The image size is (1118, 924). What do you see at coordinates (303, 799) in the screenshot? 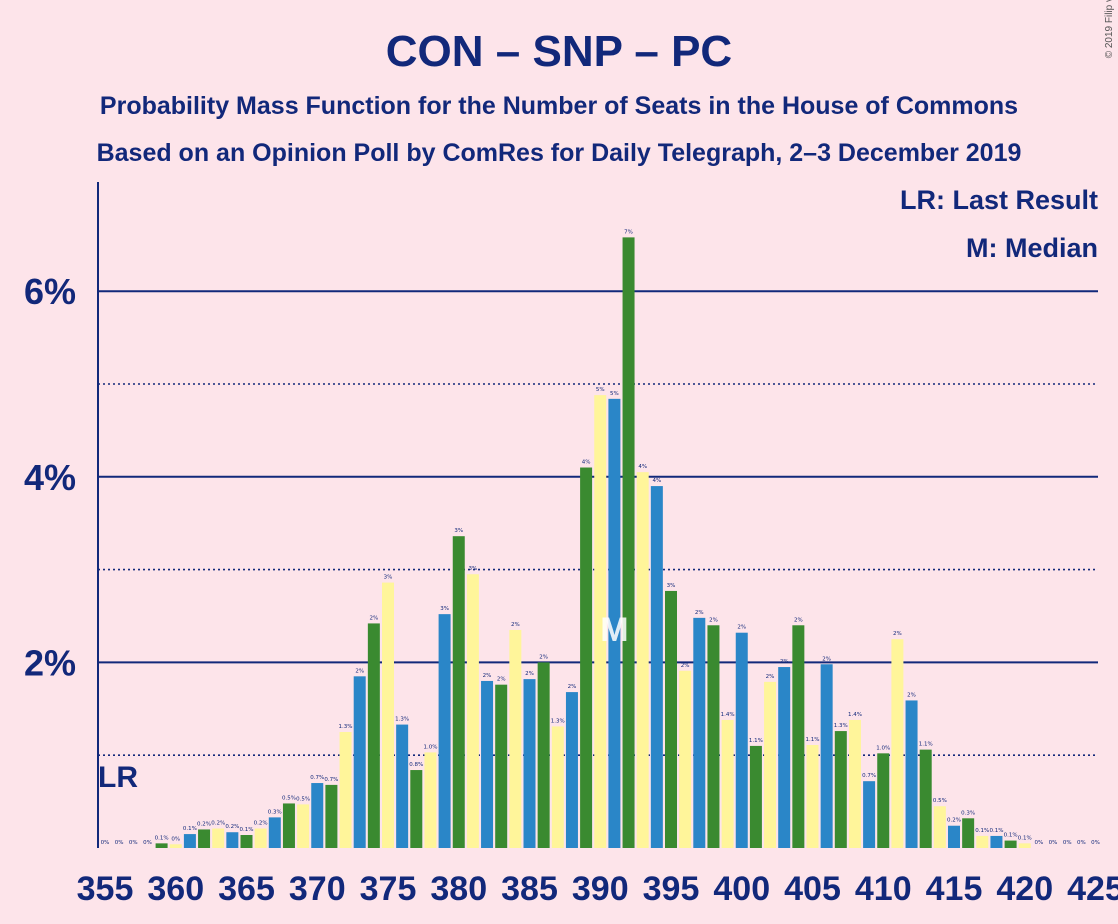
I see `bar-value-label: 0.5%` at bounding box center [303, 799].